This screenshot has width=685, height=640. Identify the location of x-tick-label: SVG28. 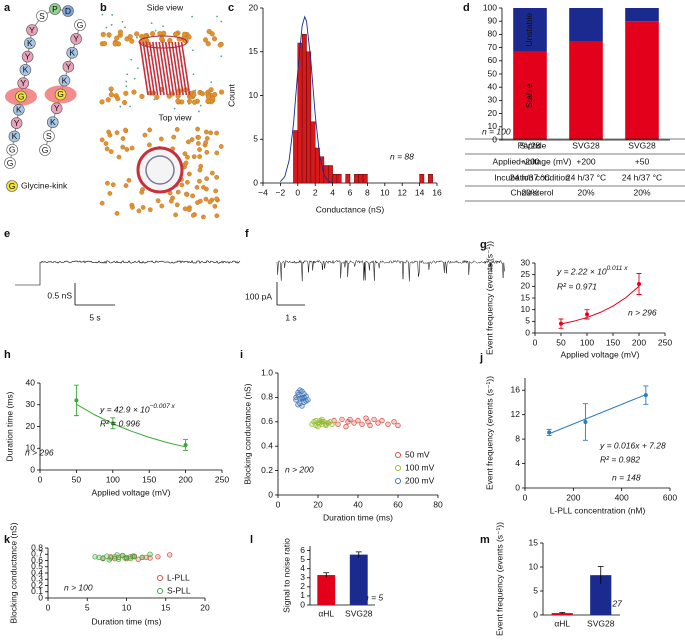
(359, 613).